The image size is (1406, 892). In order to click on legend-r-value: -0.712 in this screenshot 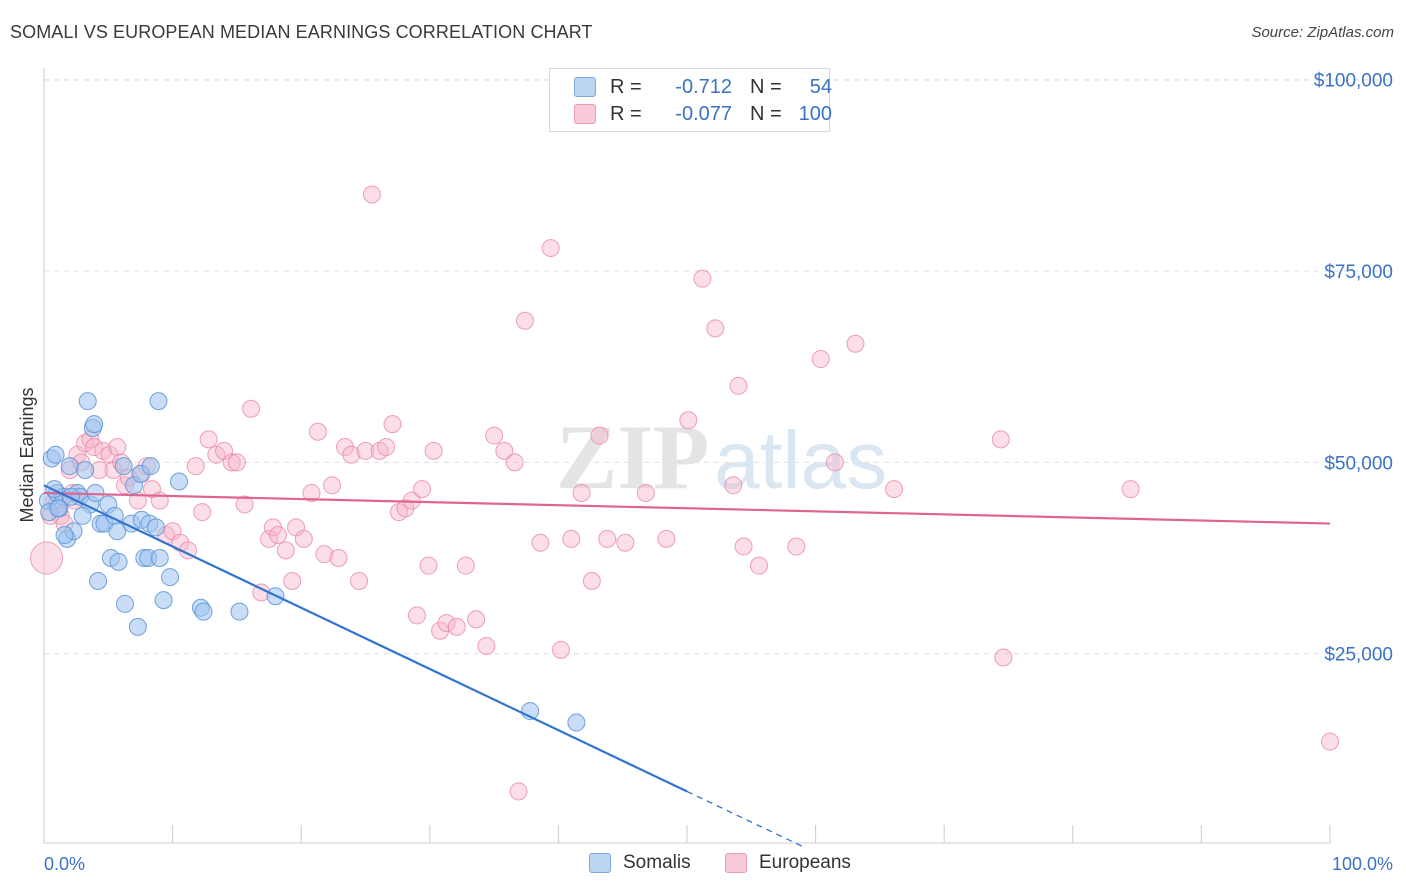, I will do `click(703, 86)`.